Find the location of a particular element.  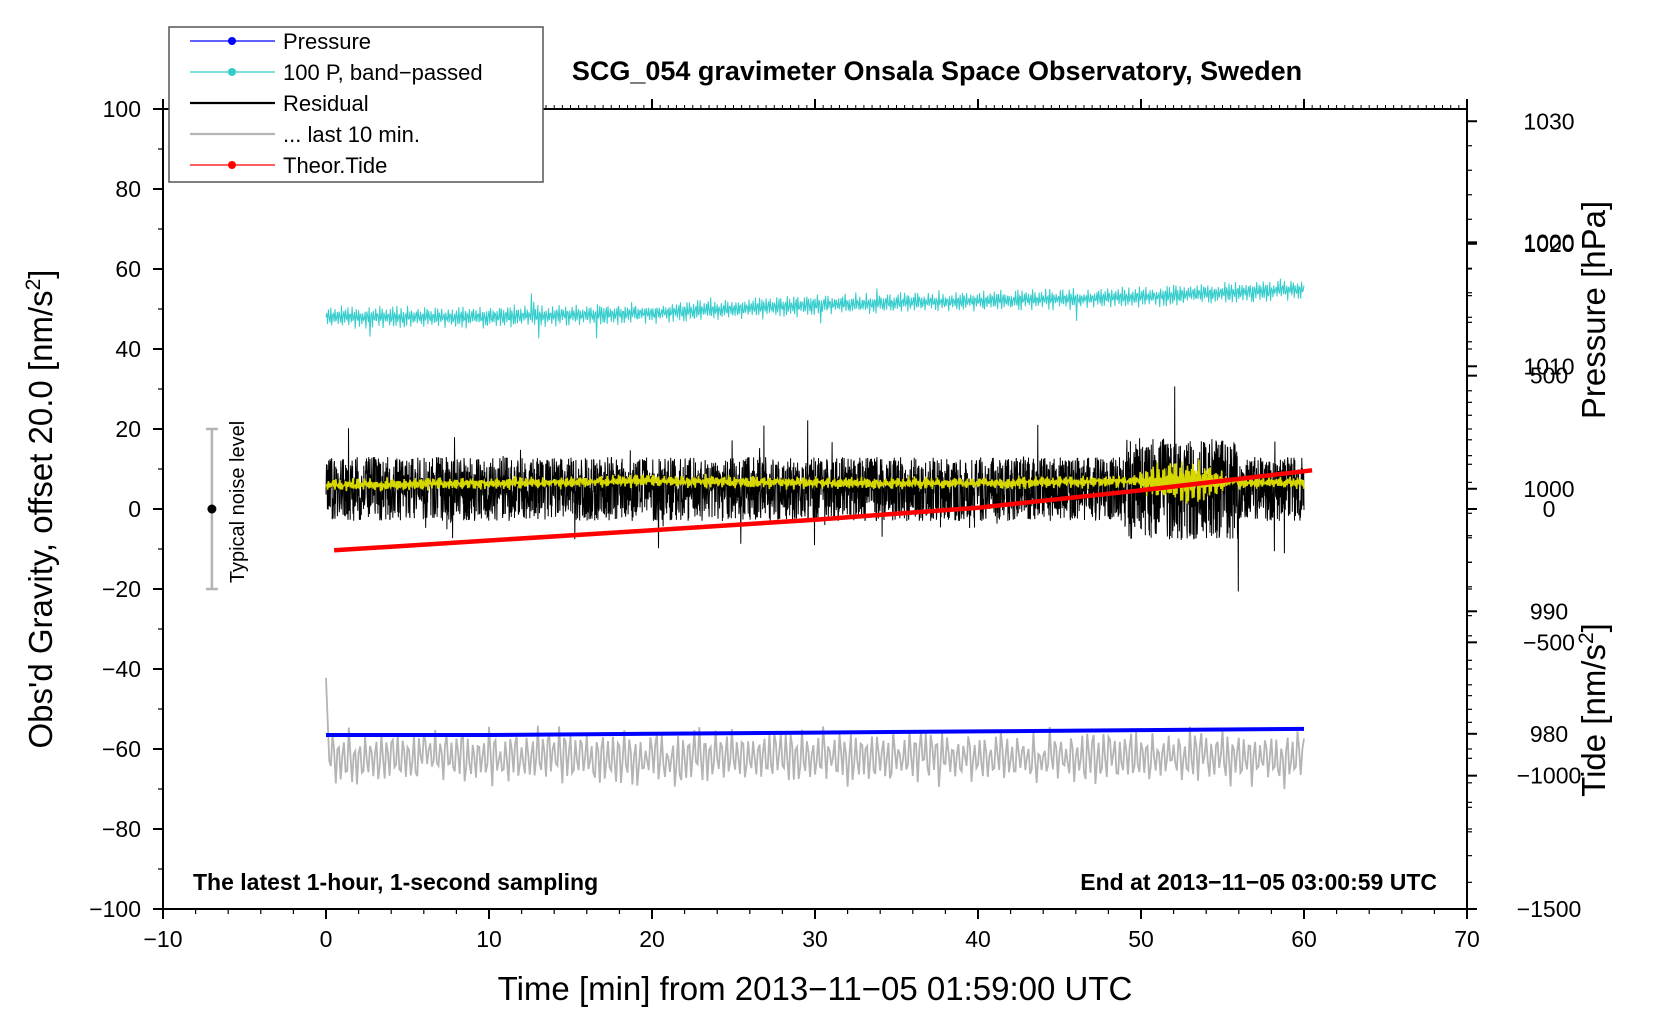

noise-bar is located at coordinates (211, 509).